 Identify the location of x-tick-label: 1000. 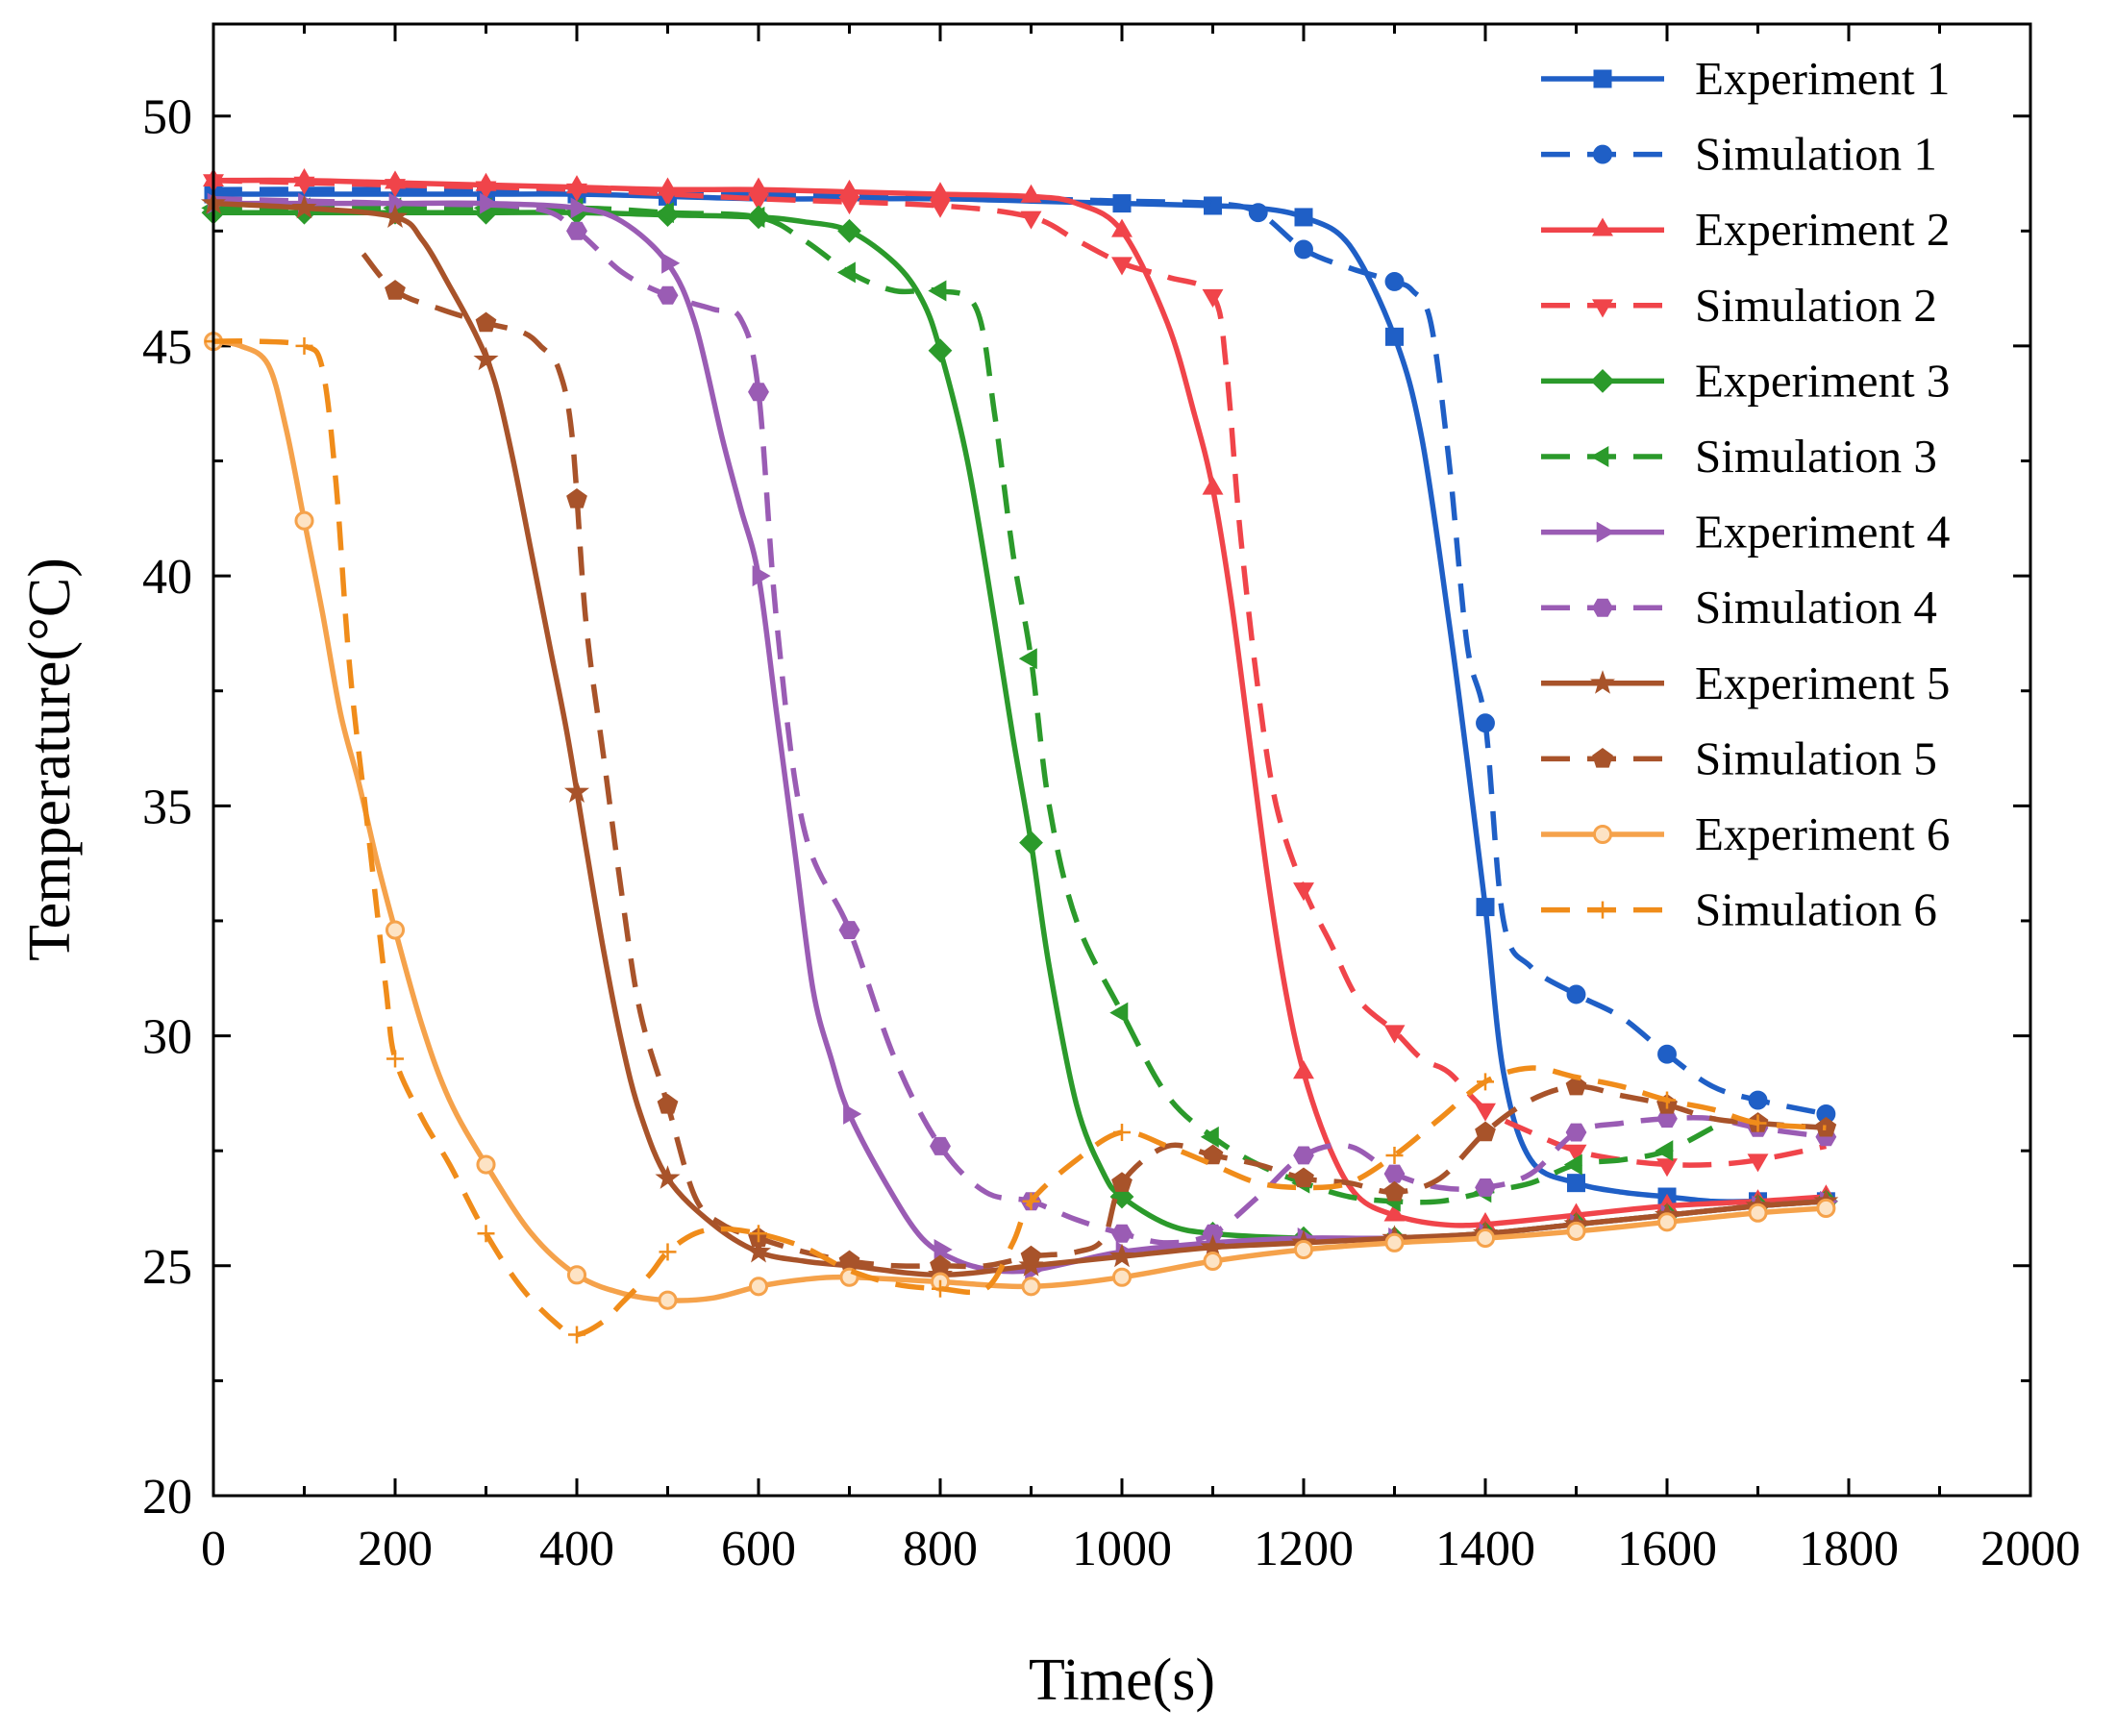
(1122, 1549).